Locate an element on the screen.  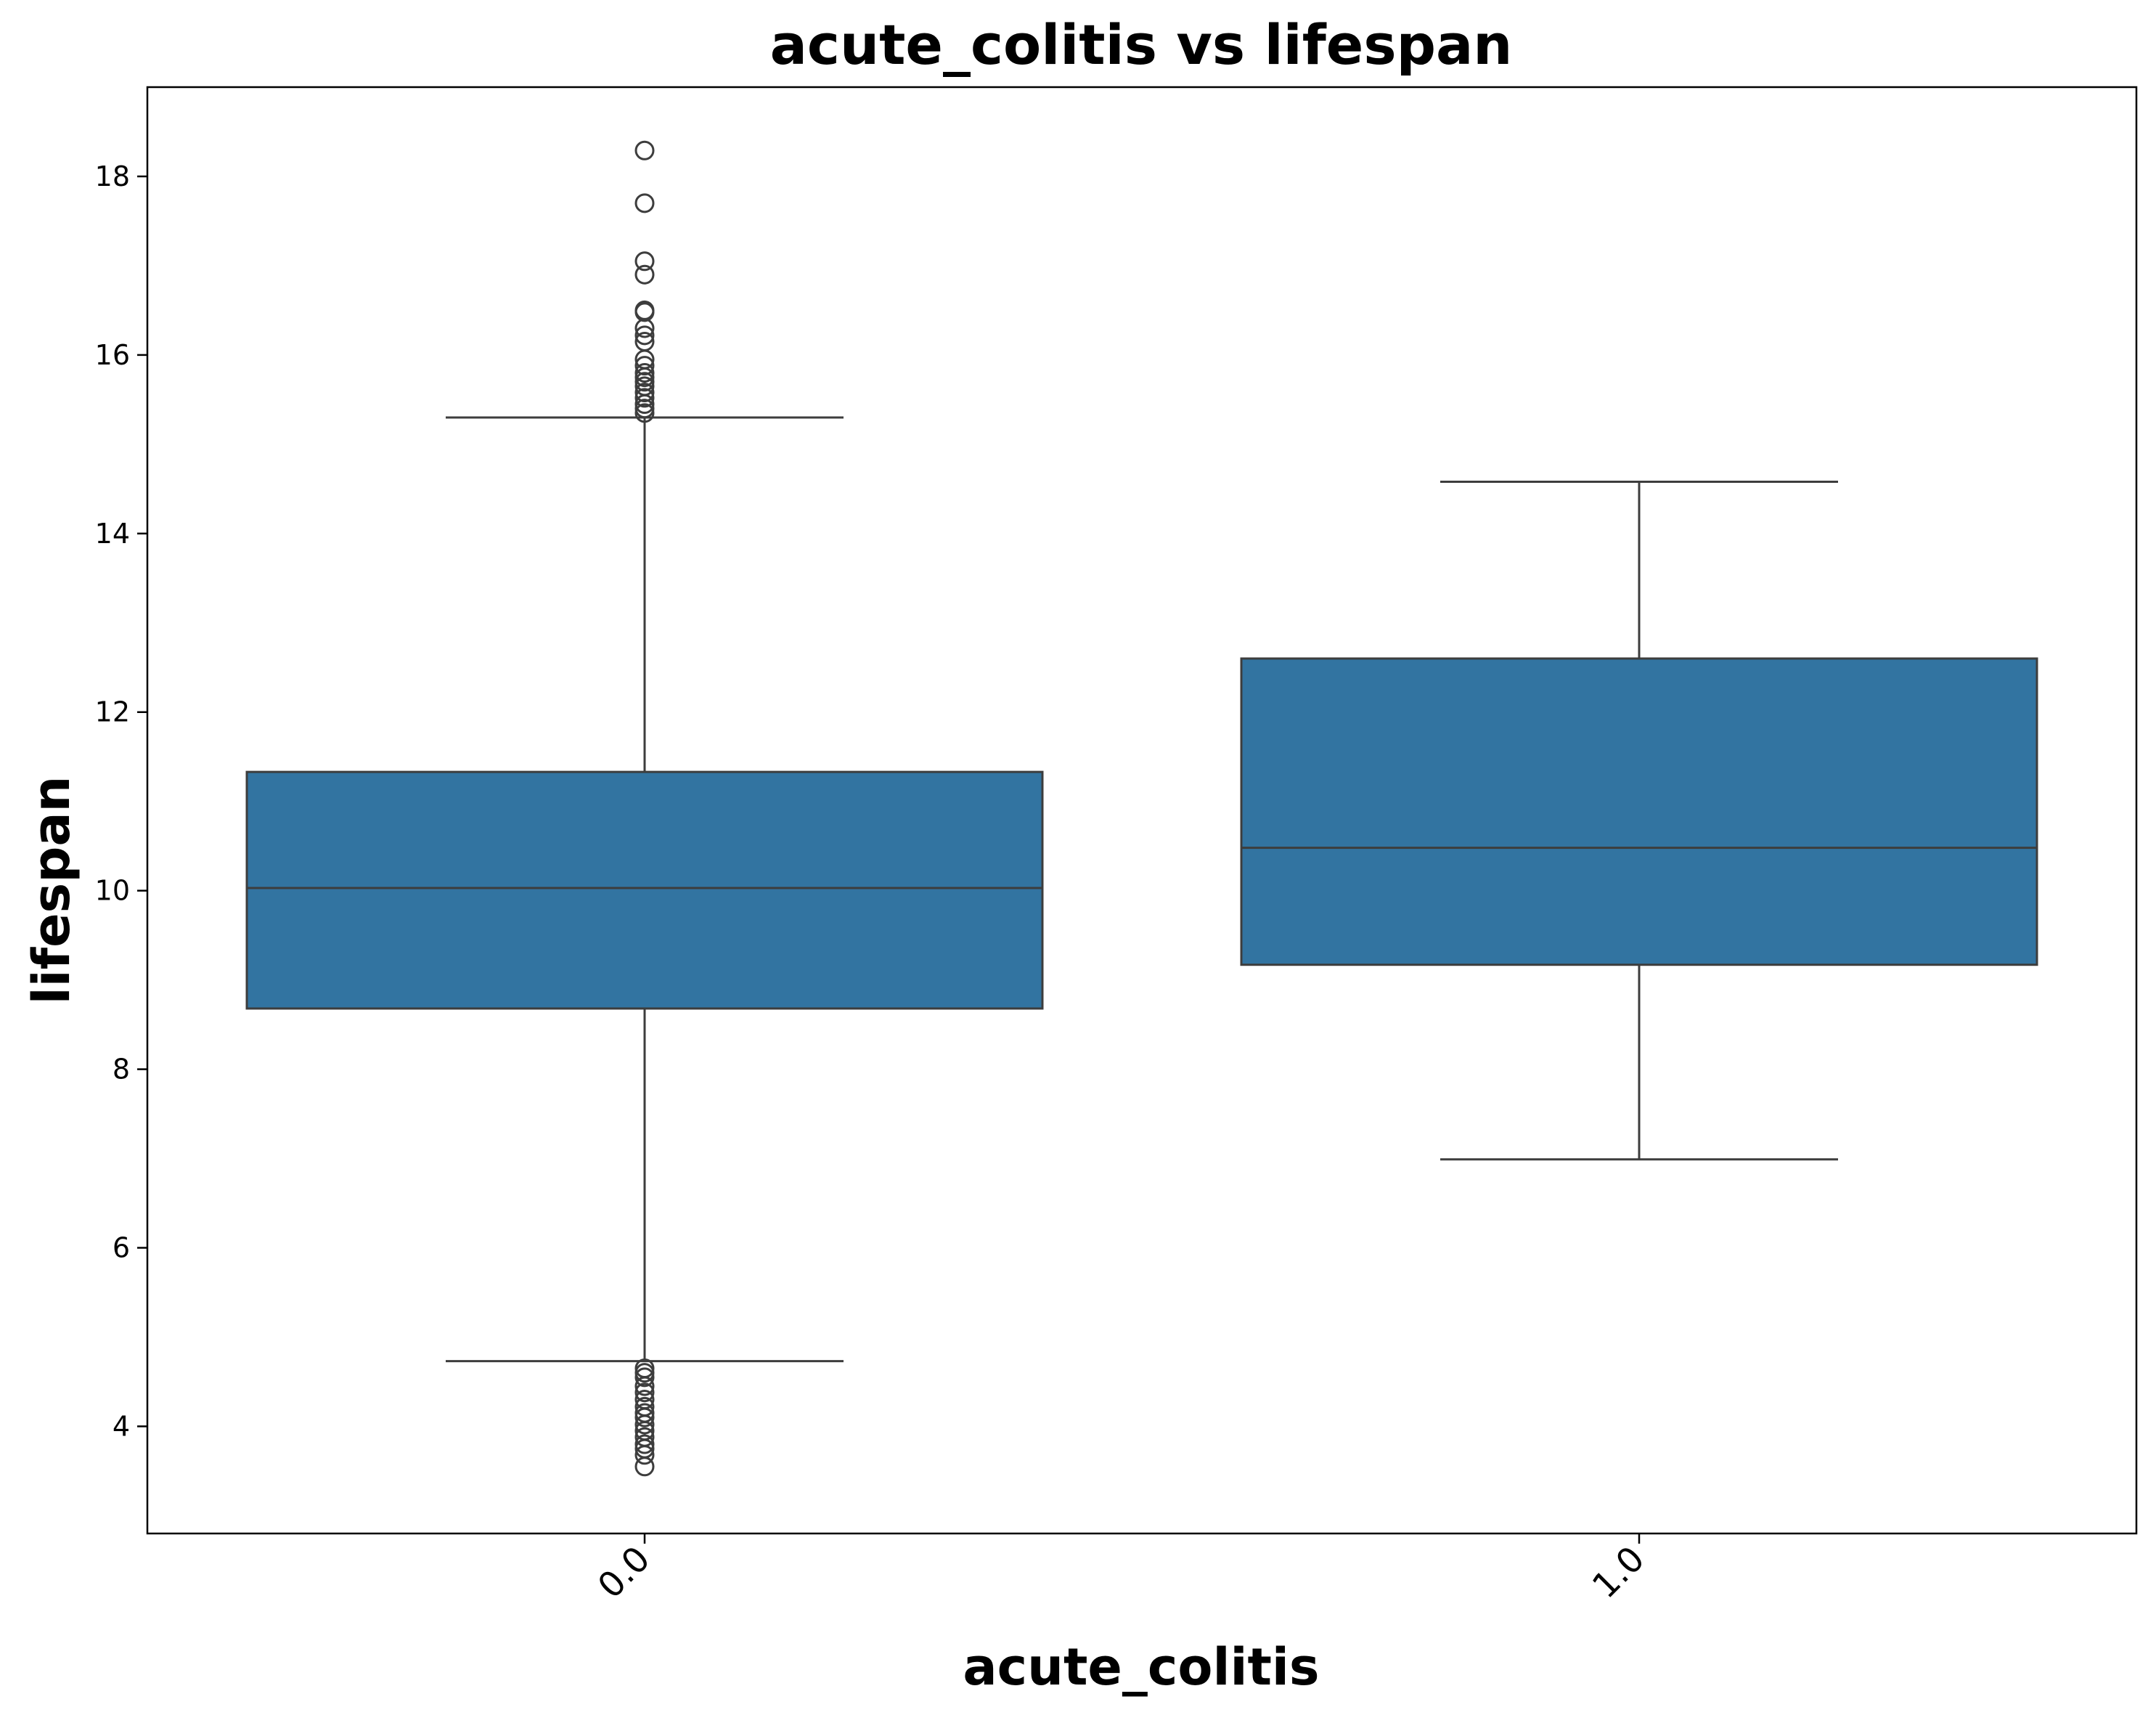
y-tick-label: 16 is located at coordinates (113, 355).